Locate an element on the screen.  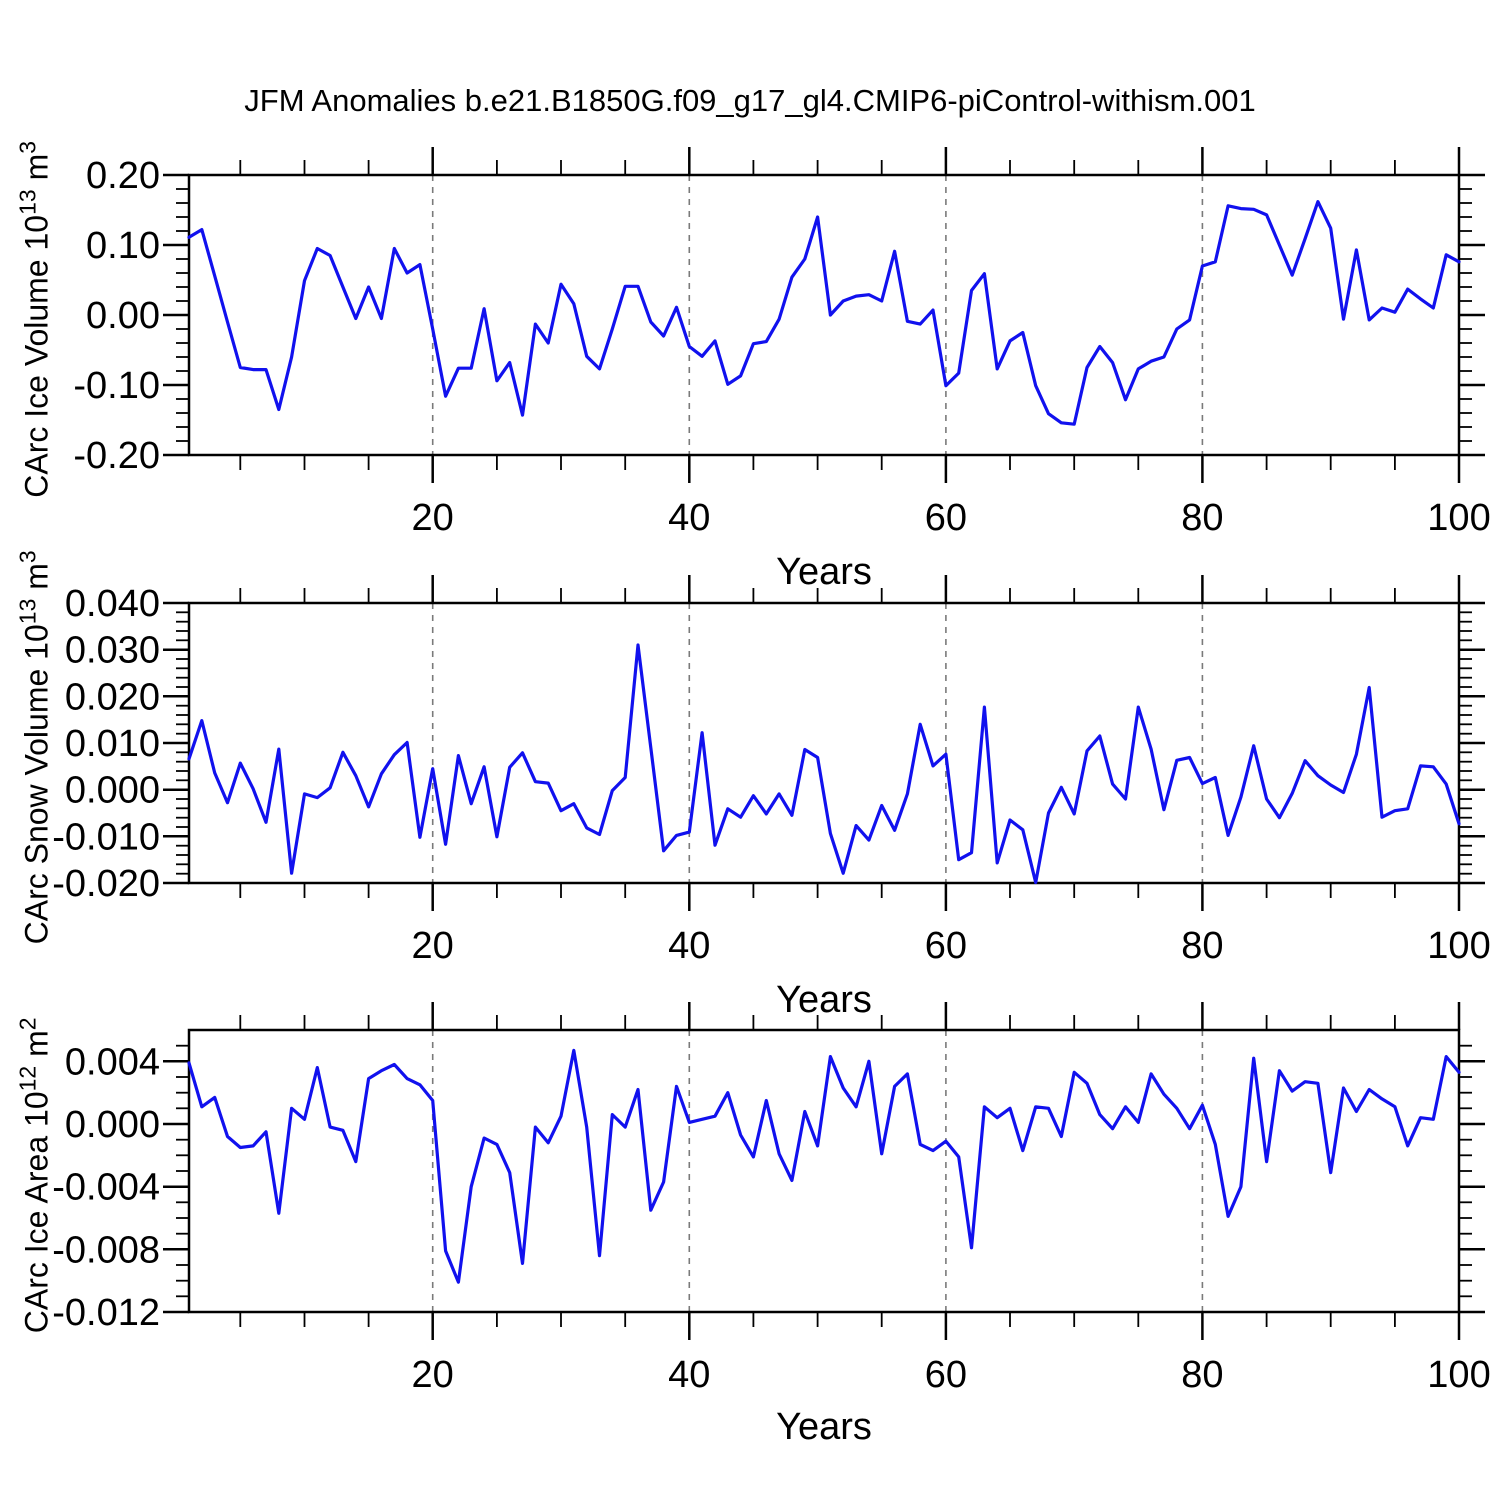
y-tick-label: 0.040 is located at coordinates (112, 604).